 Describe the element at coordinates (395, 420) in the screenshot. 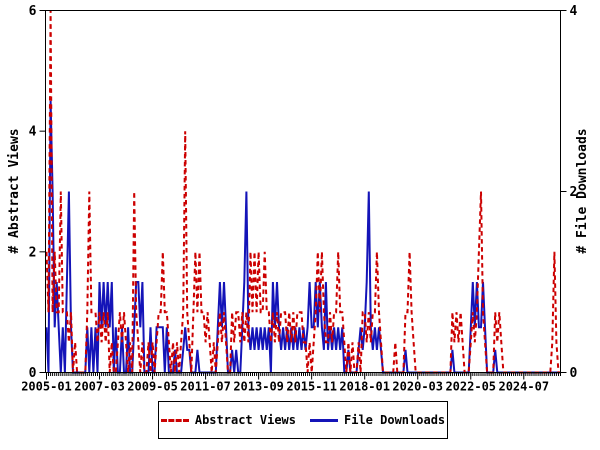

I see `legend-label-file-downloads: File Downloads` at that location.